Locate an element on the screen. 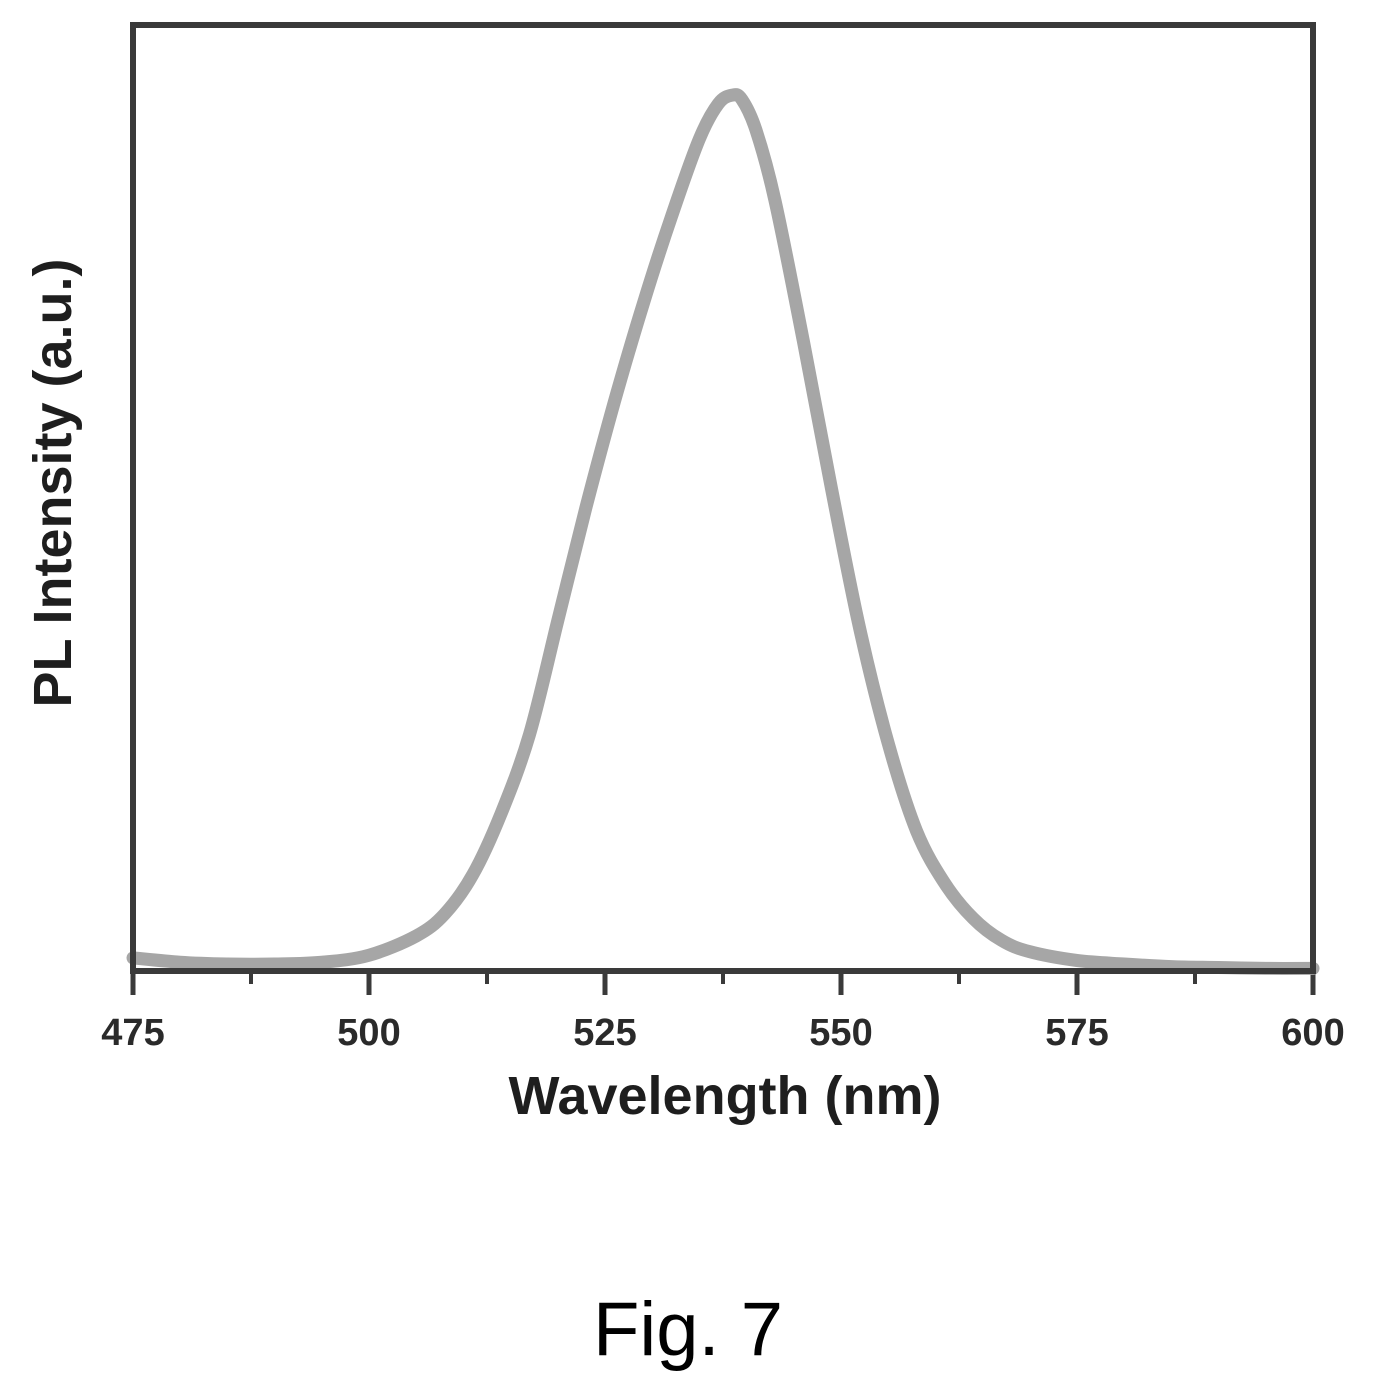 This screenshot has height=1398, width=1376. figure-caption: Fig. 7 is located at coordinates (688, 1329).